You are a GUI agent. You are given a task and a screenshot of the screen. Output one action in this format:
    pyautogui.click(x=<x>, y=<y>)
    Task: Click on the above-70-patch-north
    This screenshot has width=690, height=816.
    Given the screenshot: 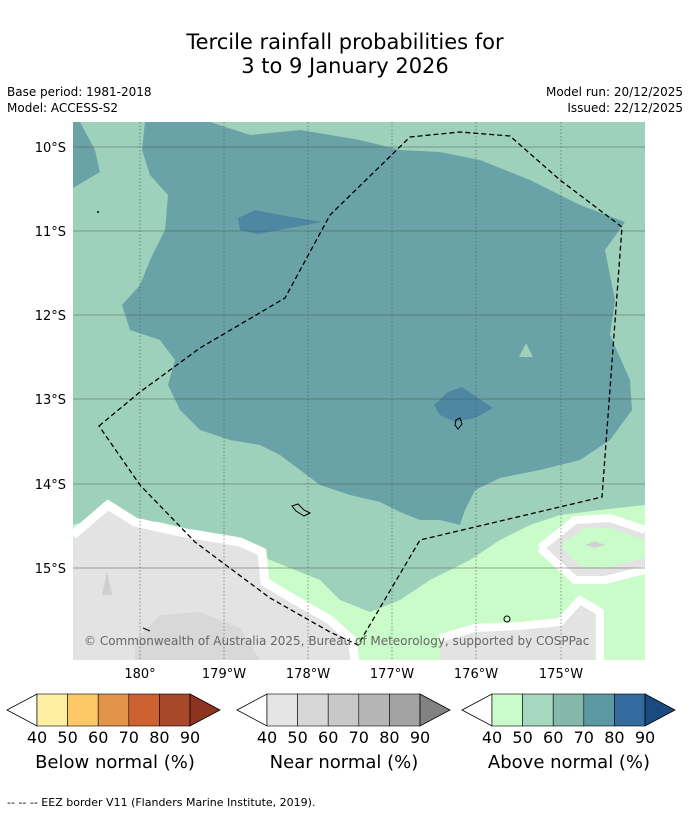 What is the action you would take?
    pyautogui.click(x=280, y=222)
    